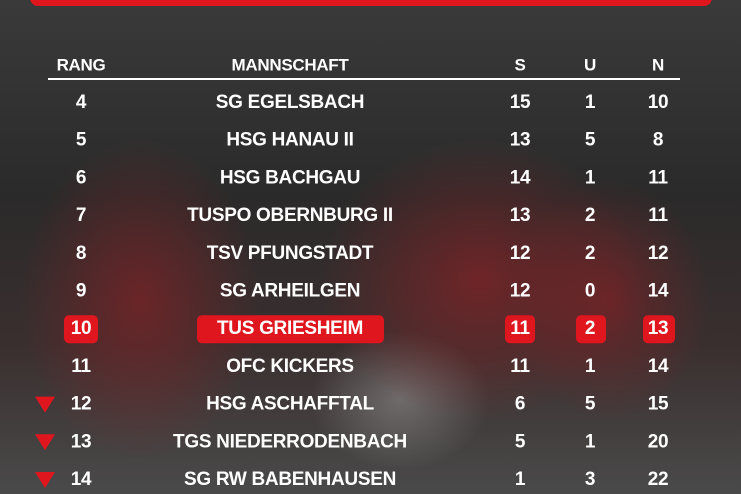  I want to click on rank-cell: 7, so click(81, 215).